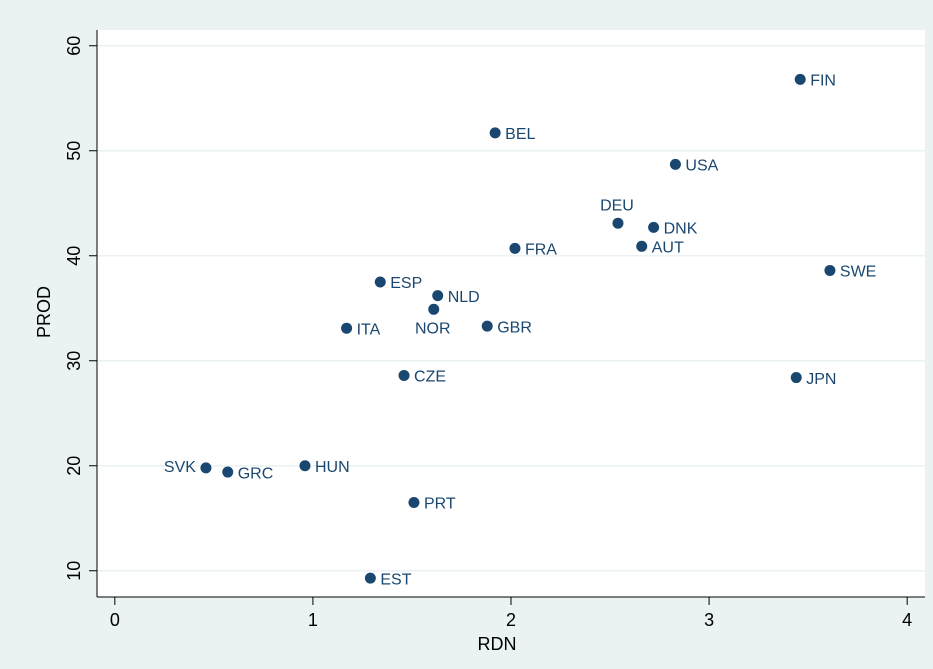  Describe the element at coordinates (74, 361) in the screenshot. I see `y-tick-label: 30` at that location.